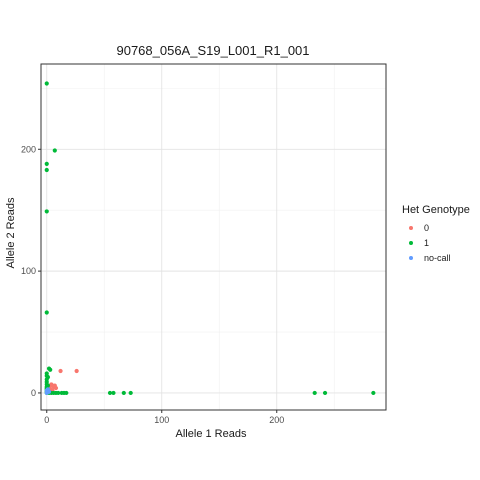 Image resolution: width=480 pixels, height=480 pixels. Describe the element at coordinates (33, 393) in the screenshot. I see `y-tick-label: 0` at that location.